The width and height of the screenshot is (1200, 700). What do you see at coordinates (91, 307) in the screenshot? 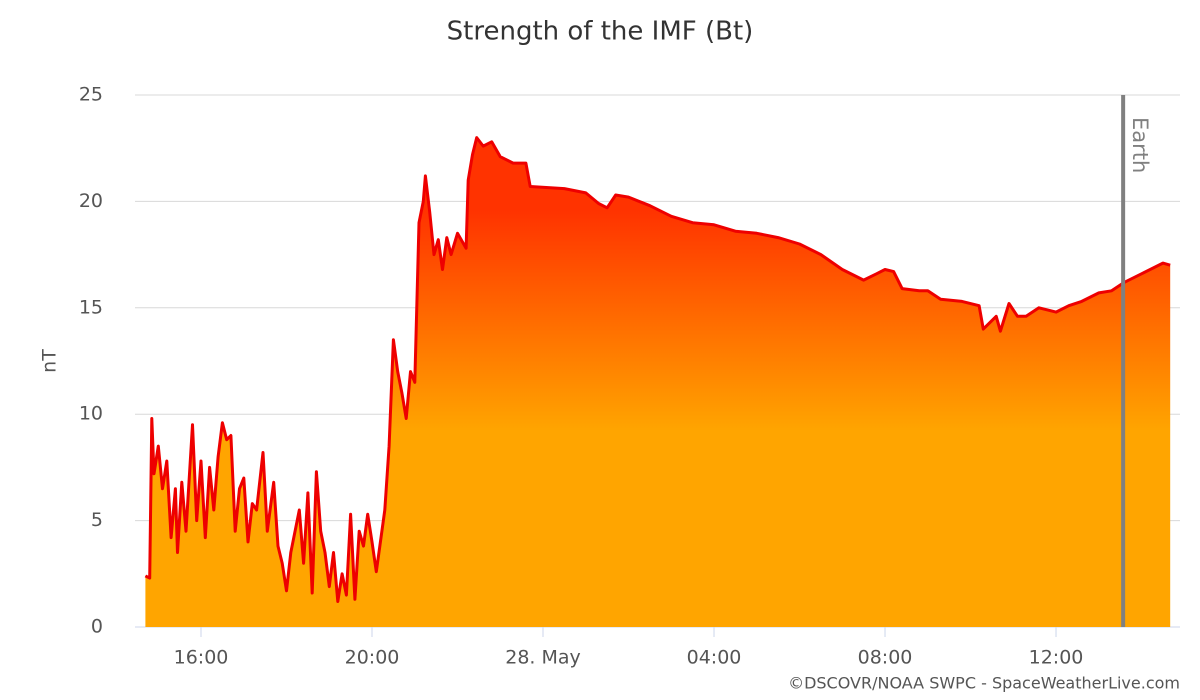
I see `y-tick-label: 15` at bounding box center [91, 307].